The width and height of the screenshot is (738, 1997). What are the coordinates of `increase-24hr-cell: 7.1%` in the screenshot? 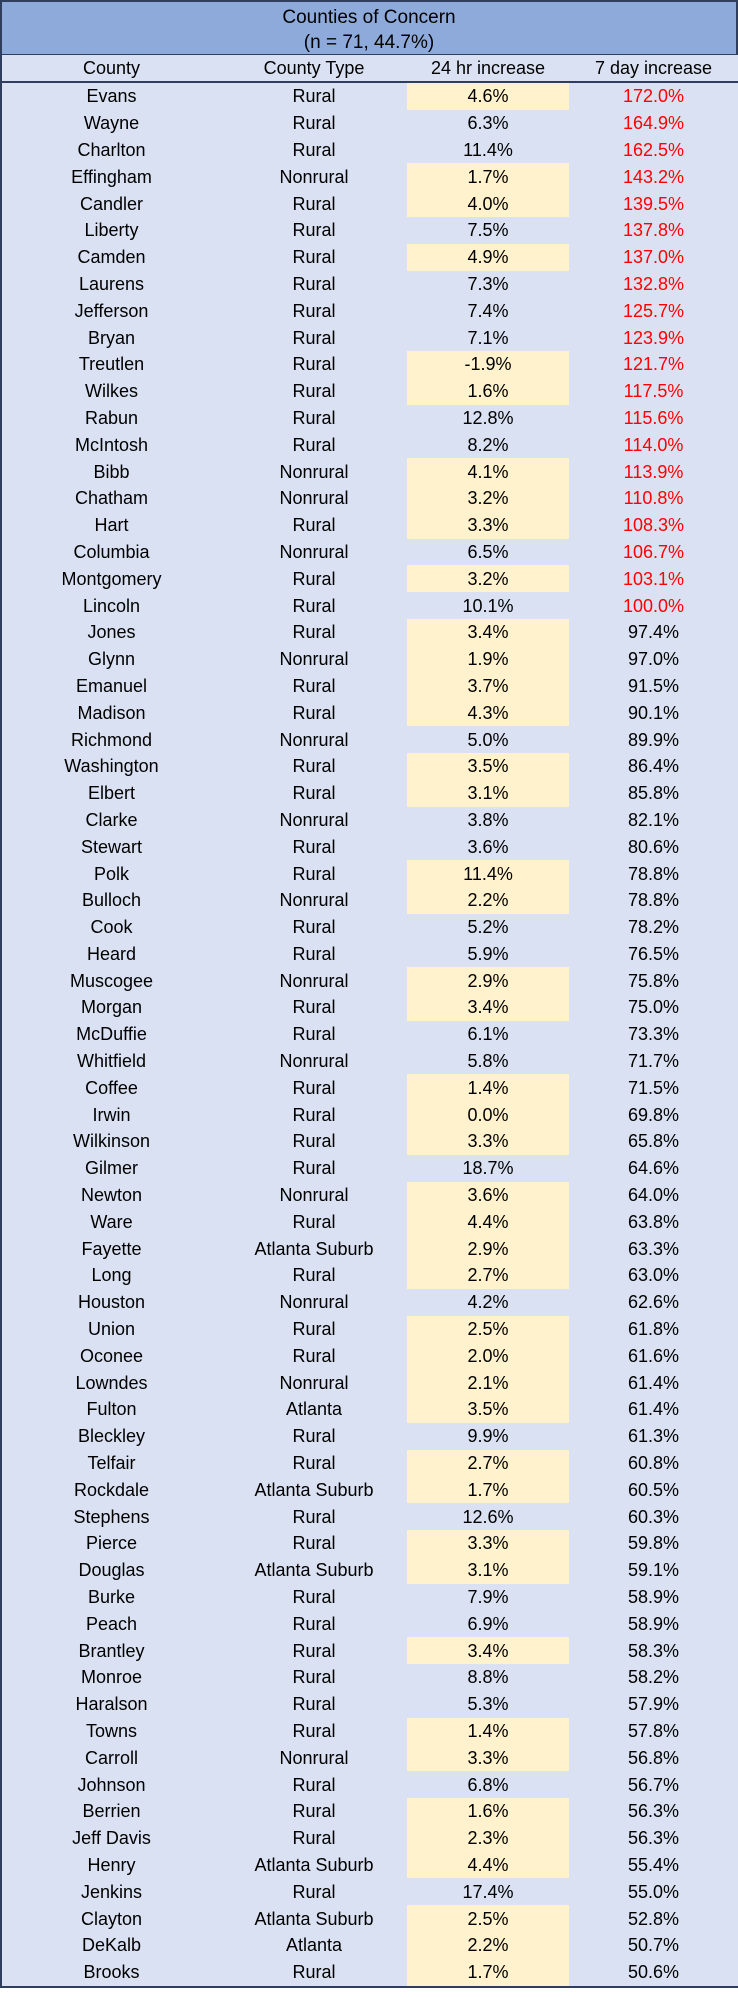 It's located at (488, 337).